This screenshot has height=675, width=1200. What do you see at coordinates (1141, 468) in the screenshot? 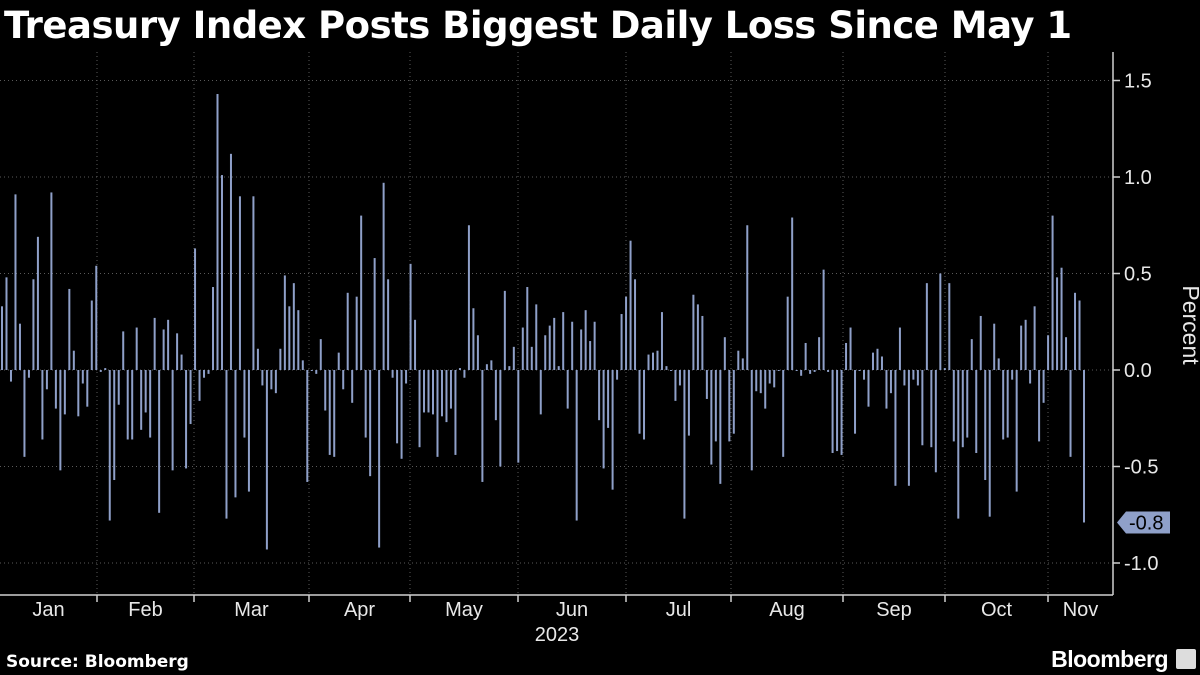
I see `y-tick-label: -0.5` at bounding box center [1141, 468].